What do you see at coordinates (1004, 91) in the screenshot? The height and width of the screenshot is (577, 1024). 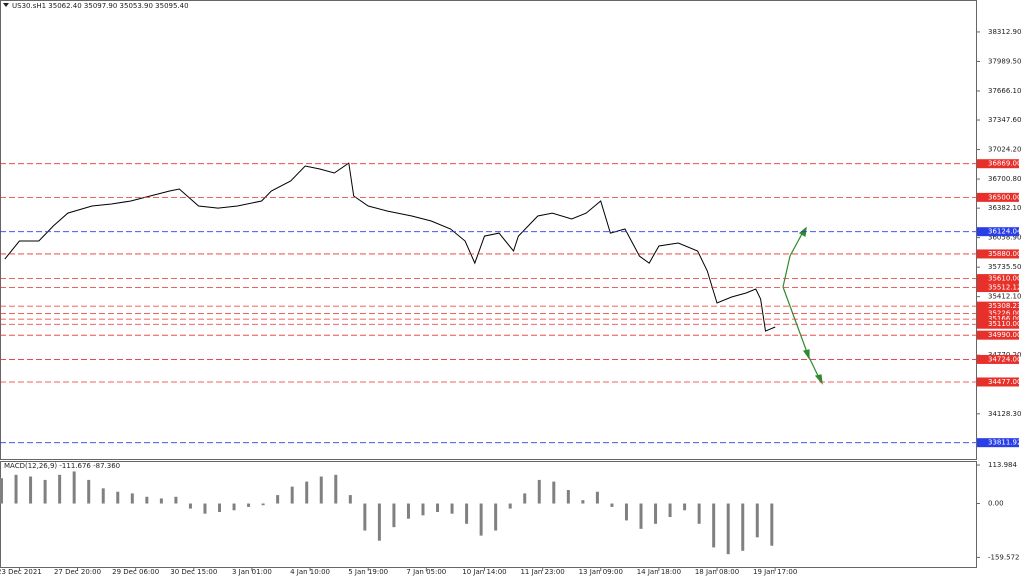 I see `y-tick-label: 37666.10` at bounding box center [1004, 91].